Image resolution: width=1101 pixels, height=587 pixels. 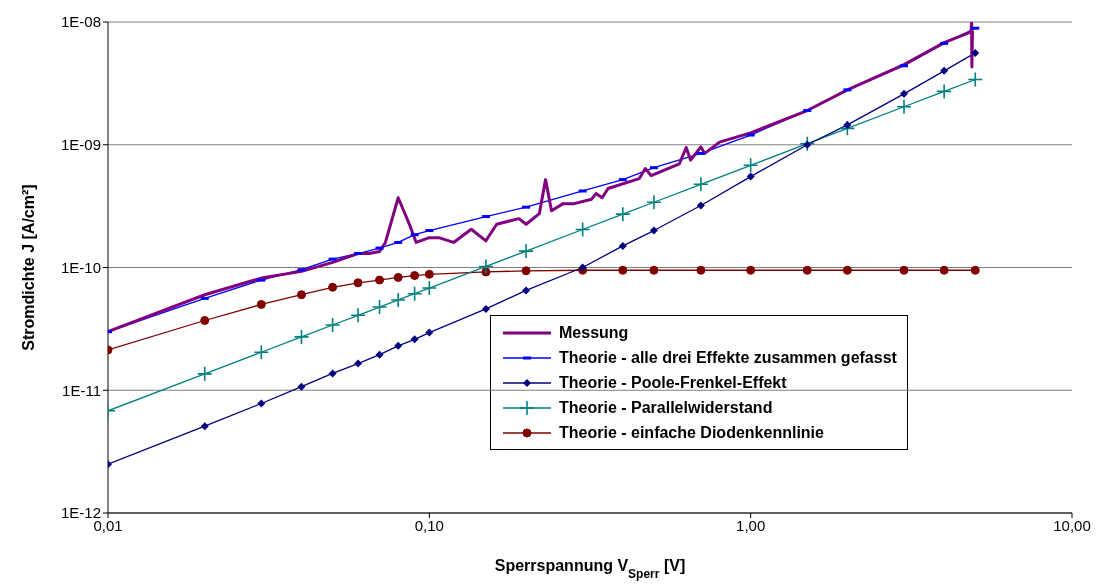 What do you see at coordinates (81, 390) in the screenshot?
I see `y-tick-label: 1E-11` at bounding box center [81, 390].